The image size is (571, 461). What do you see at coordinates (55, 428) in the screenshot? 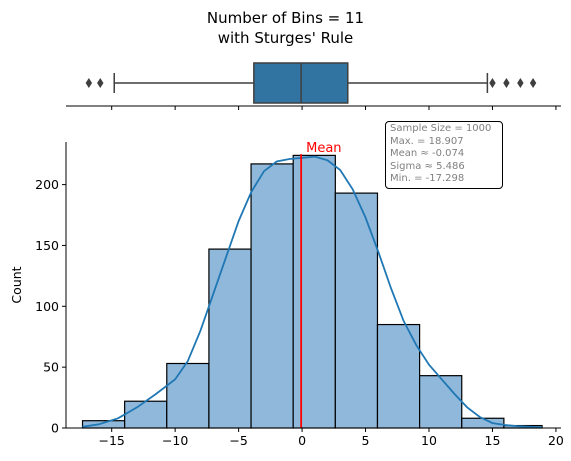
I see `y-tick-label: 0` at bounding box center [55, 428].